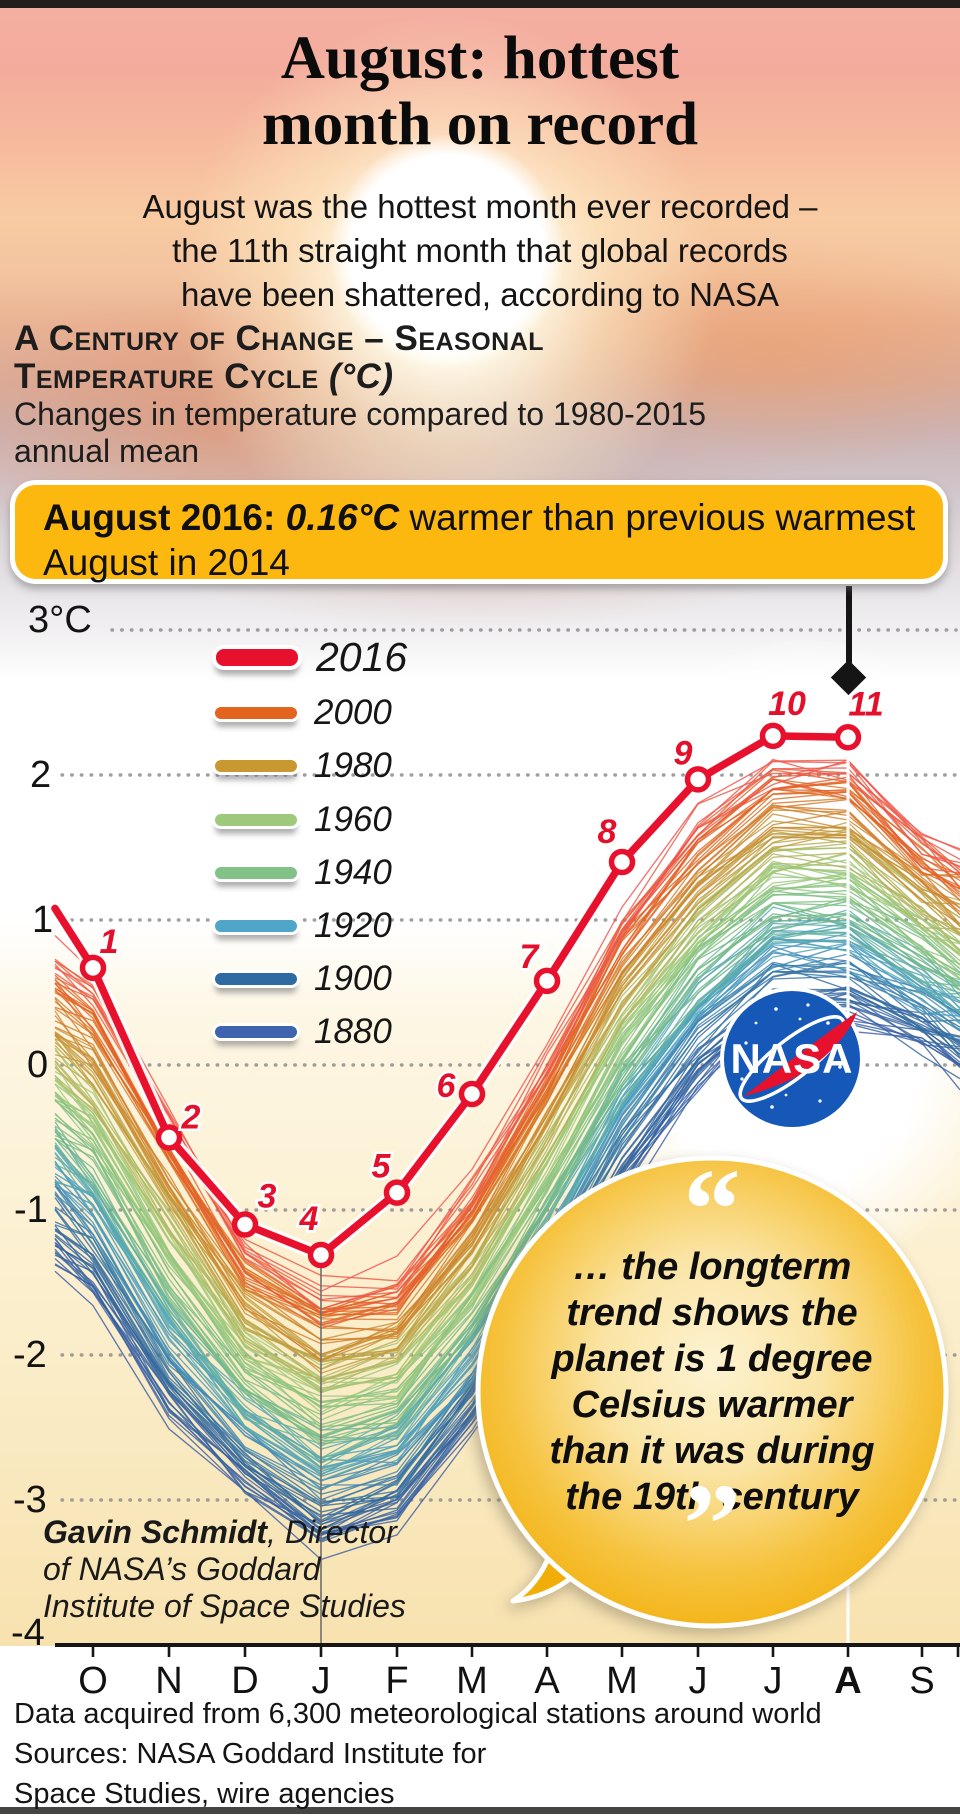  I want to click on point-label-7: 7, so click(530, 957).